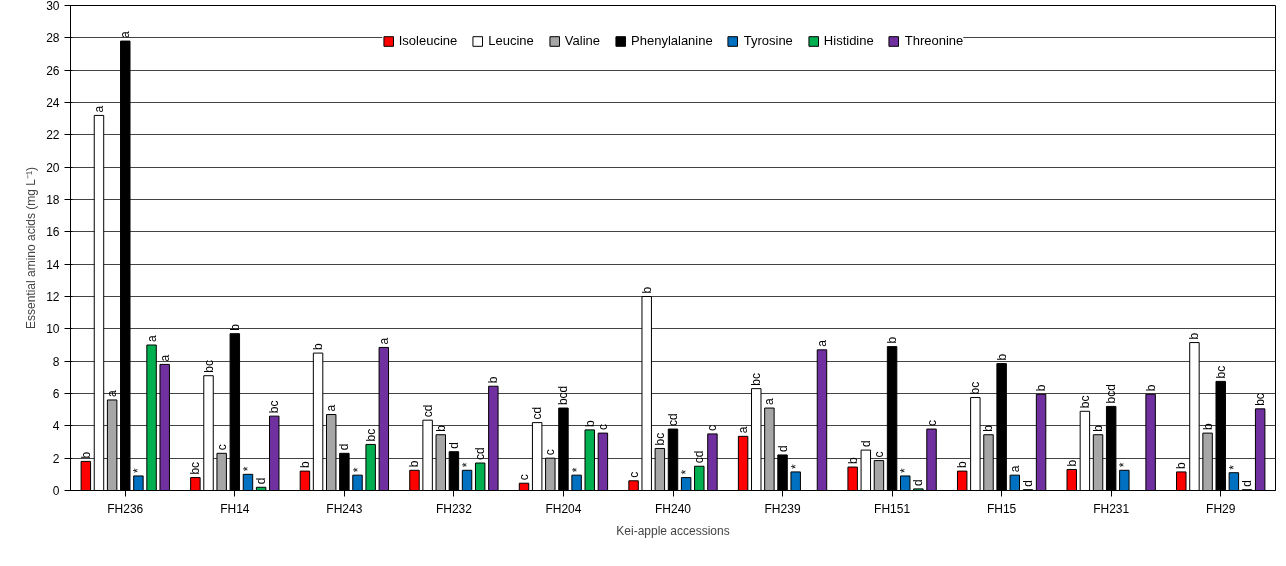 The height and width of the screenshot is (566, 1286). What do you see at coordinates (53, 167) in the screenshot?
I see `y-tick-label: 20` at bounding box center [53, 167].